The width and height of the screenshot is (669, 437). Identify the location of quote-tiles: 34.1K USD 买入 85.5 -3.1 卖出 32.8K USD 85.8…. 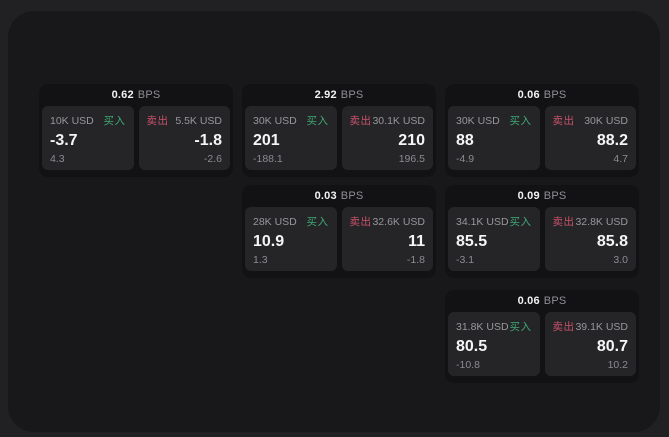
(542, 242).